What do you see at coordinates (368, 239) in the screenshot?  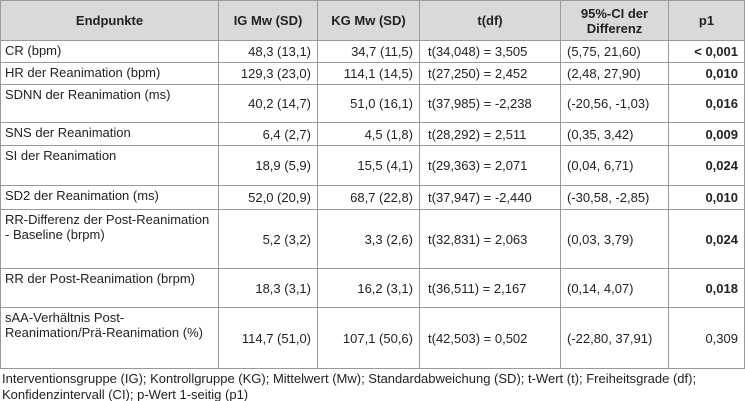 I see `table-cell: 3,3 (2,6)` at bounding box center [368, 239].